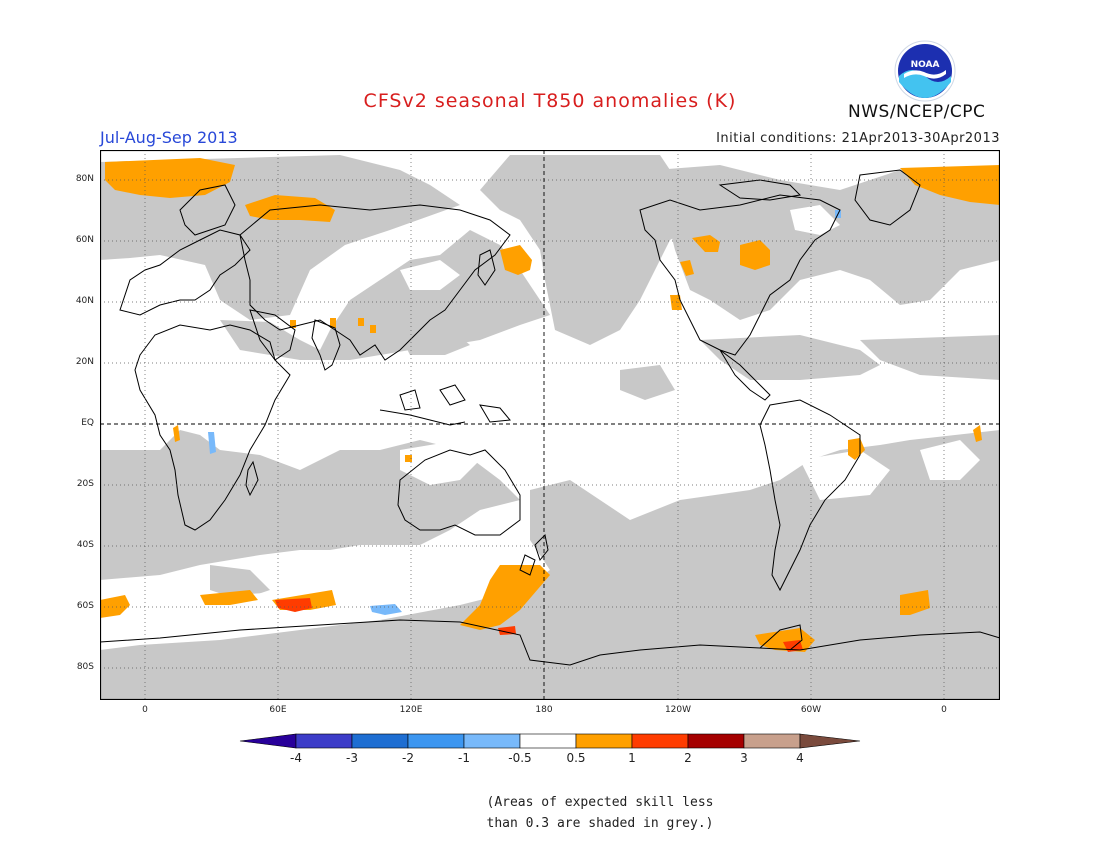  What do you see at coordinates (145, 710) in the screenshot?
I see `lon-tick-0: 0` at bounding box center [145, 710].